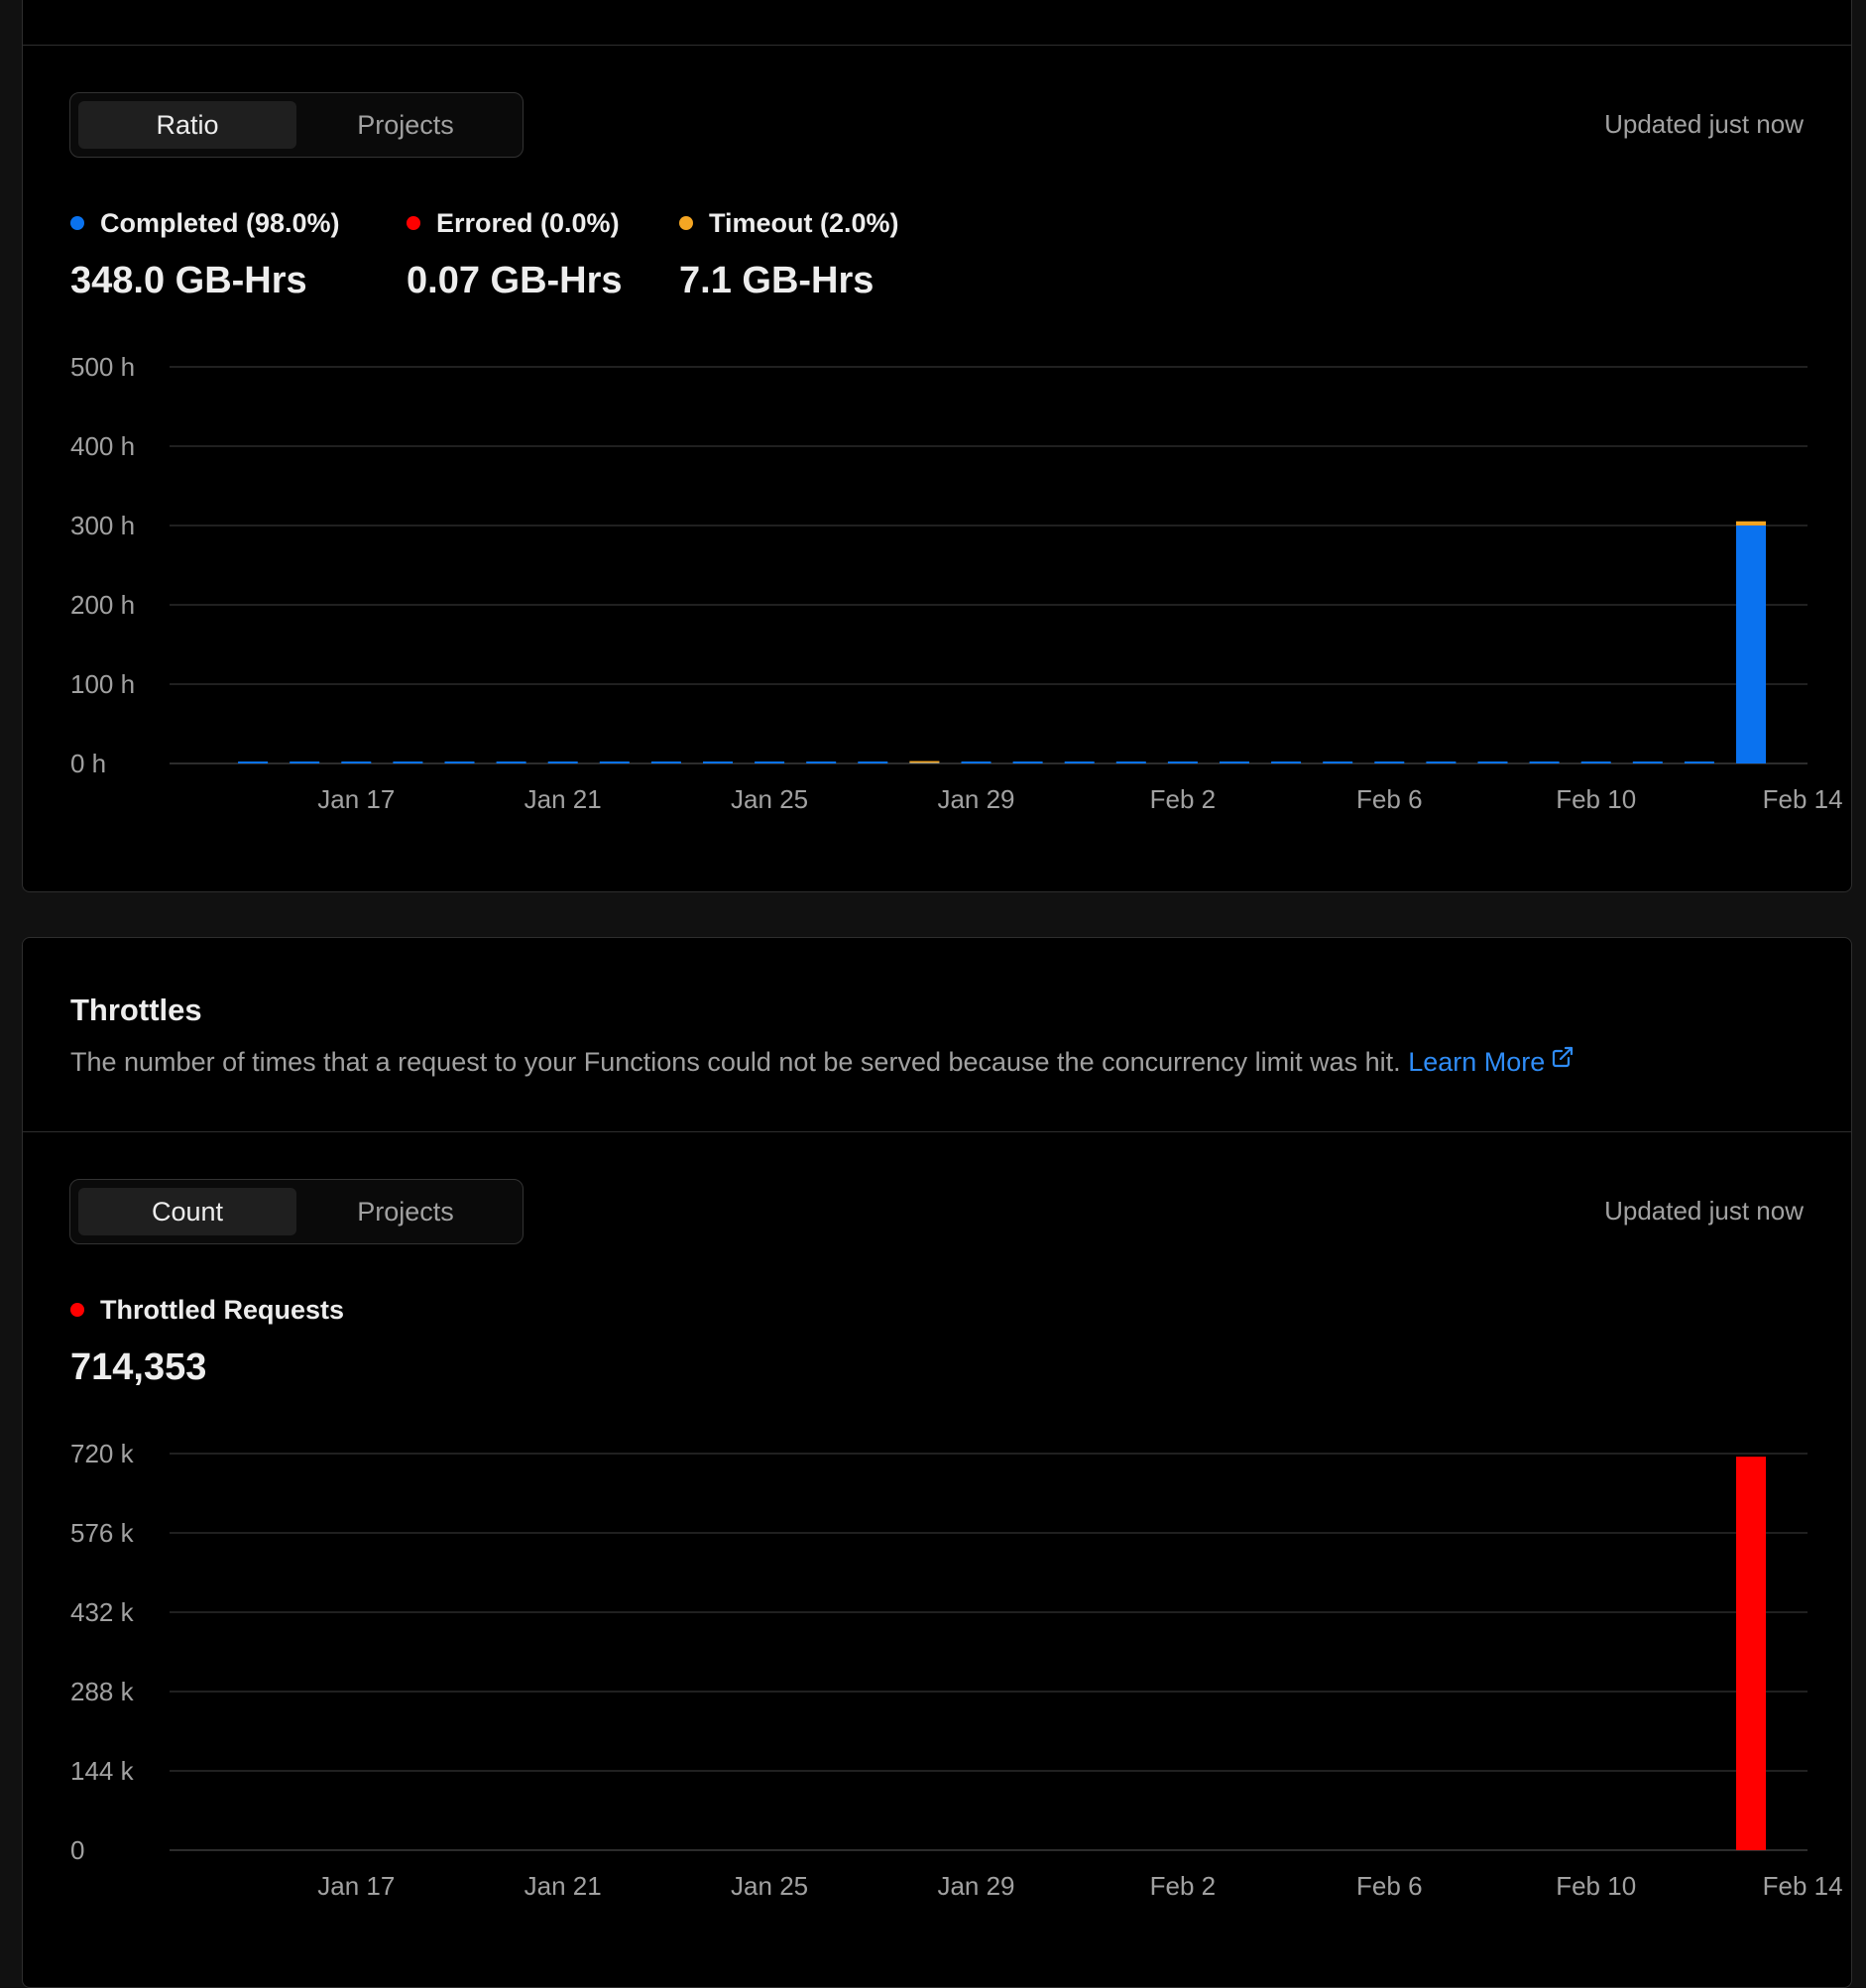 The height and width of the screenshot is (1988, 1866). What do you see at coordinates (102, 1612) in the screenshot?
I see `y-tick-label: 432 k` at bounding box center [102, 1612].